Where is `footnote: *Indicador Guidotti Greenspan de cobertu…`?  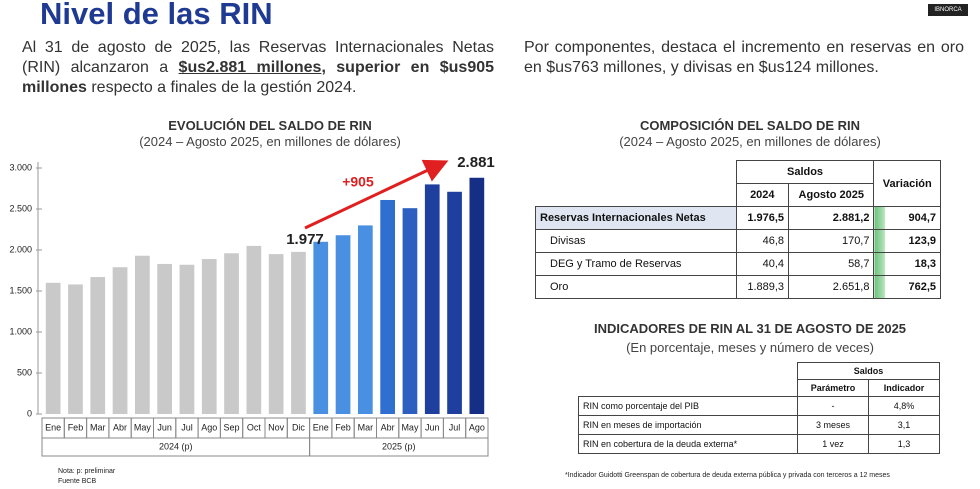 footnote: *Indicador Guidotti Greenspan de cobertu… is located at coordinates (727, 475).